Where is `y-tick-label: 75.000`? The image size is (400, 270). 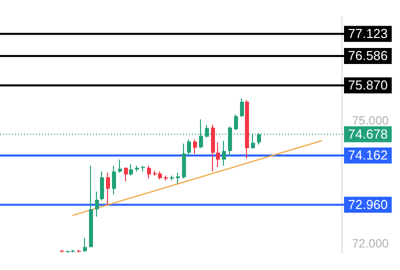 y-tick-label: 75.000 is located at coordinates (371, 120).